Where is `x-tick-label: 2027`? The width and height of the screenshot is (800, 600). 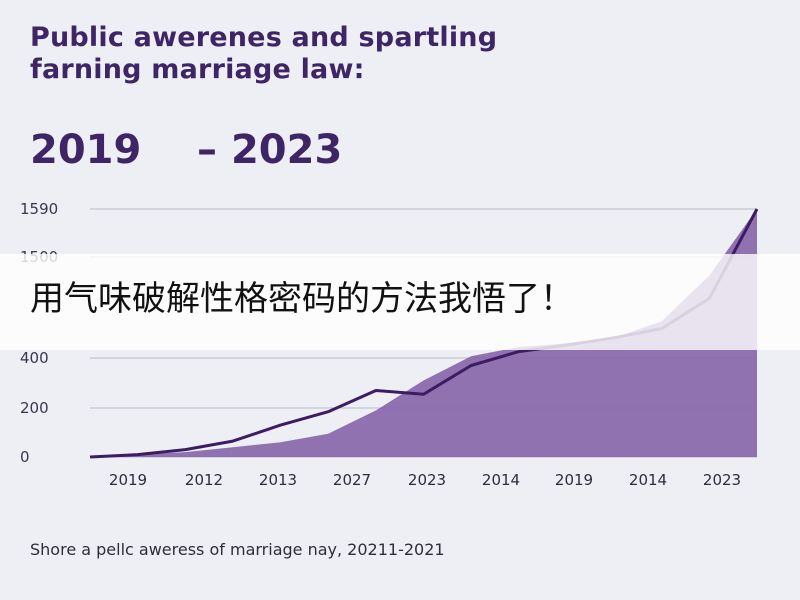 x-tick-label: 2027 is located at coordinates (352, 480).